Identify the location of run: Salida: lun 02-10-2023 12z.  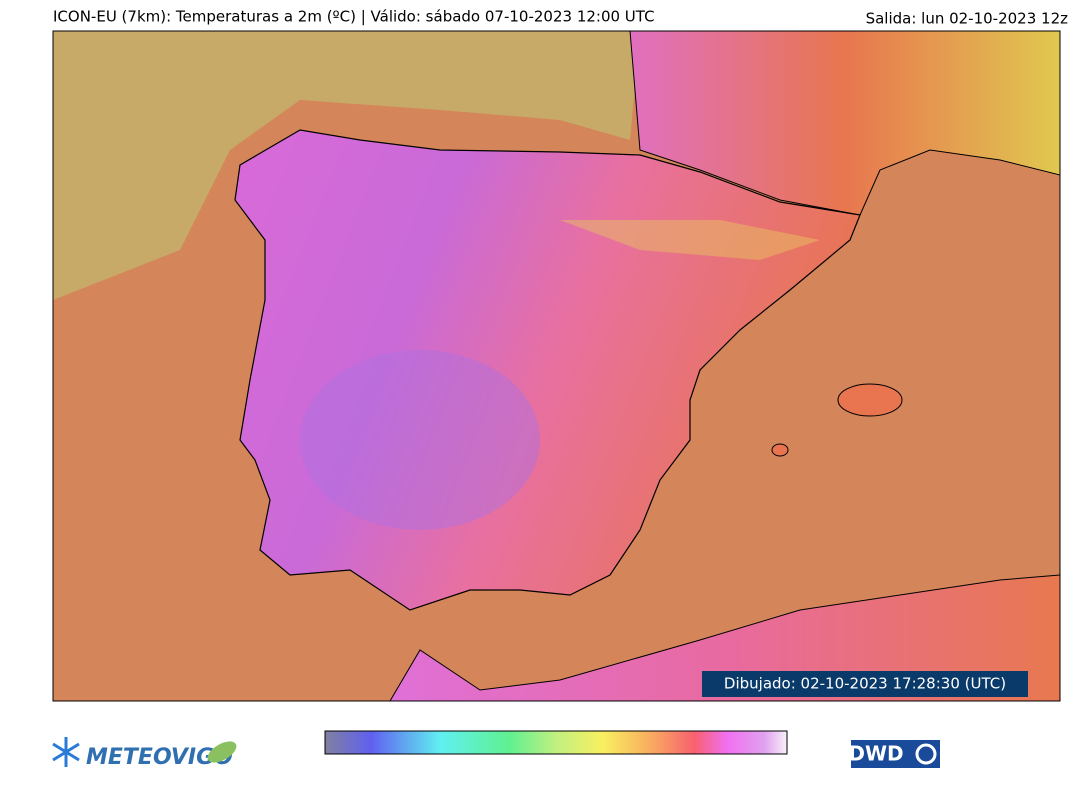
(967, 19).